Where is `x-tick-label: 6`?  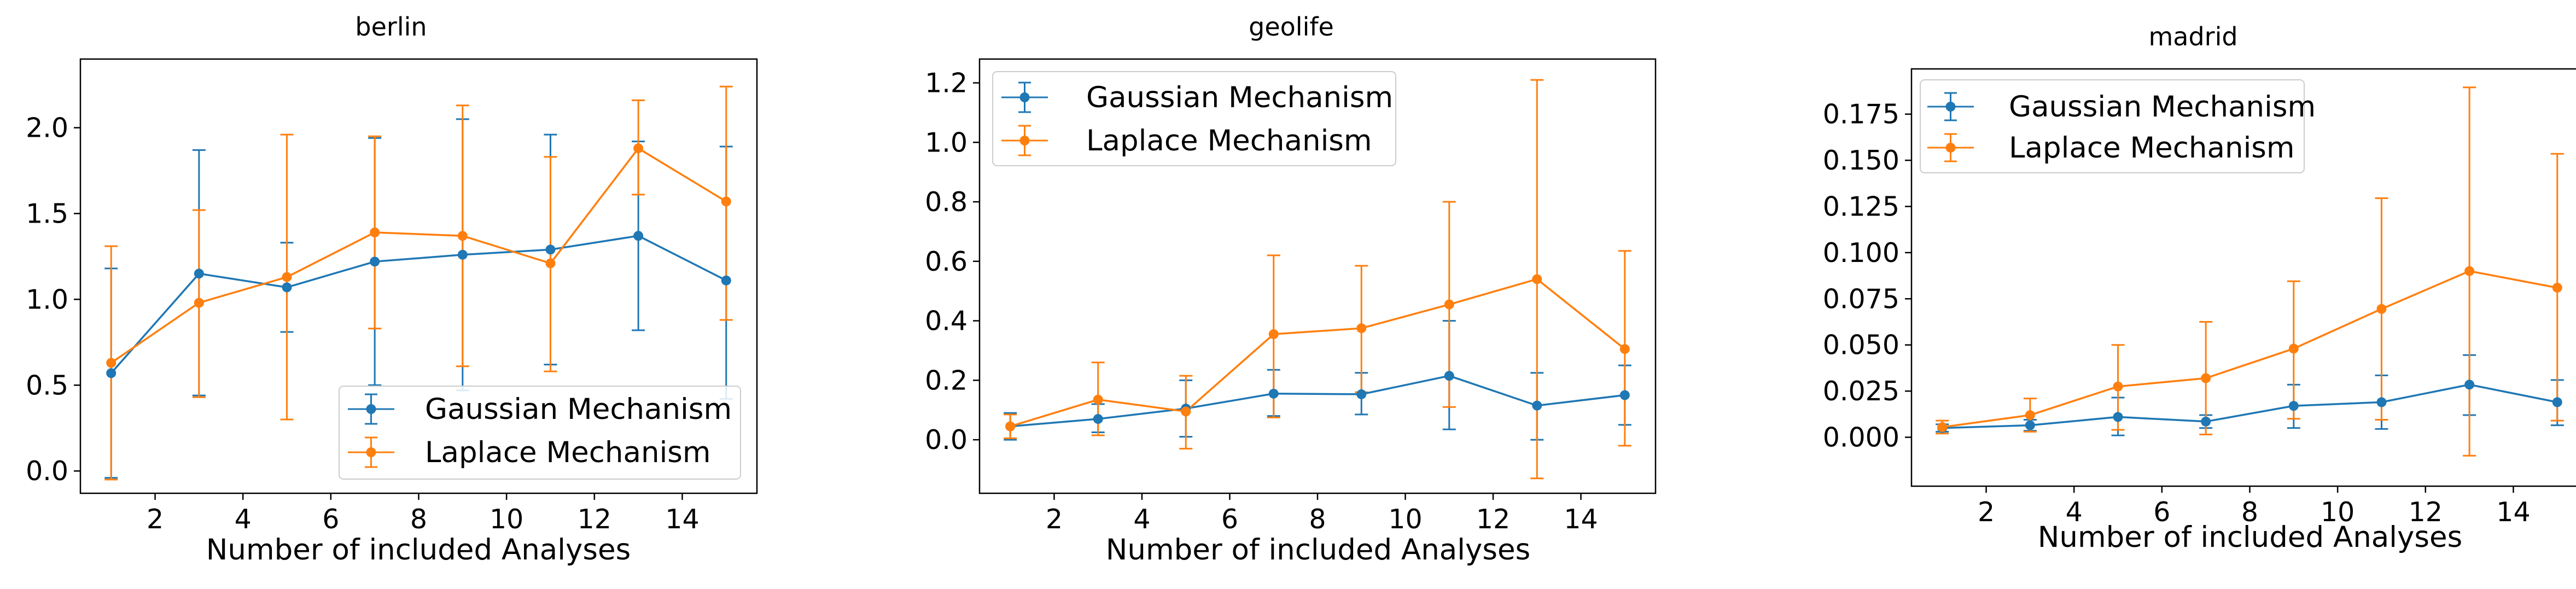
x-tick-label: 6 is located at coordinates (2161, 512).